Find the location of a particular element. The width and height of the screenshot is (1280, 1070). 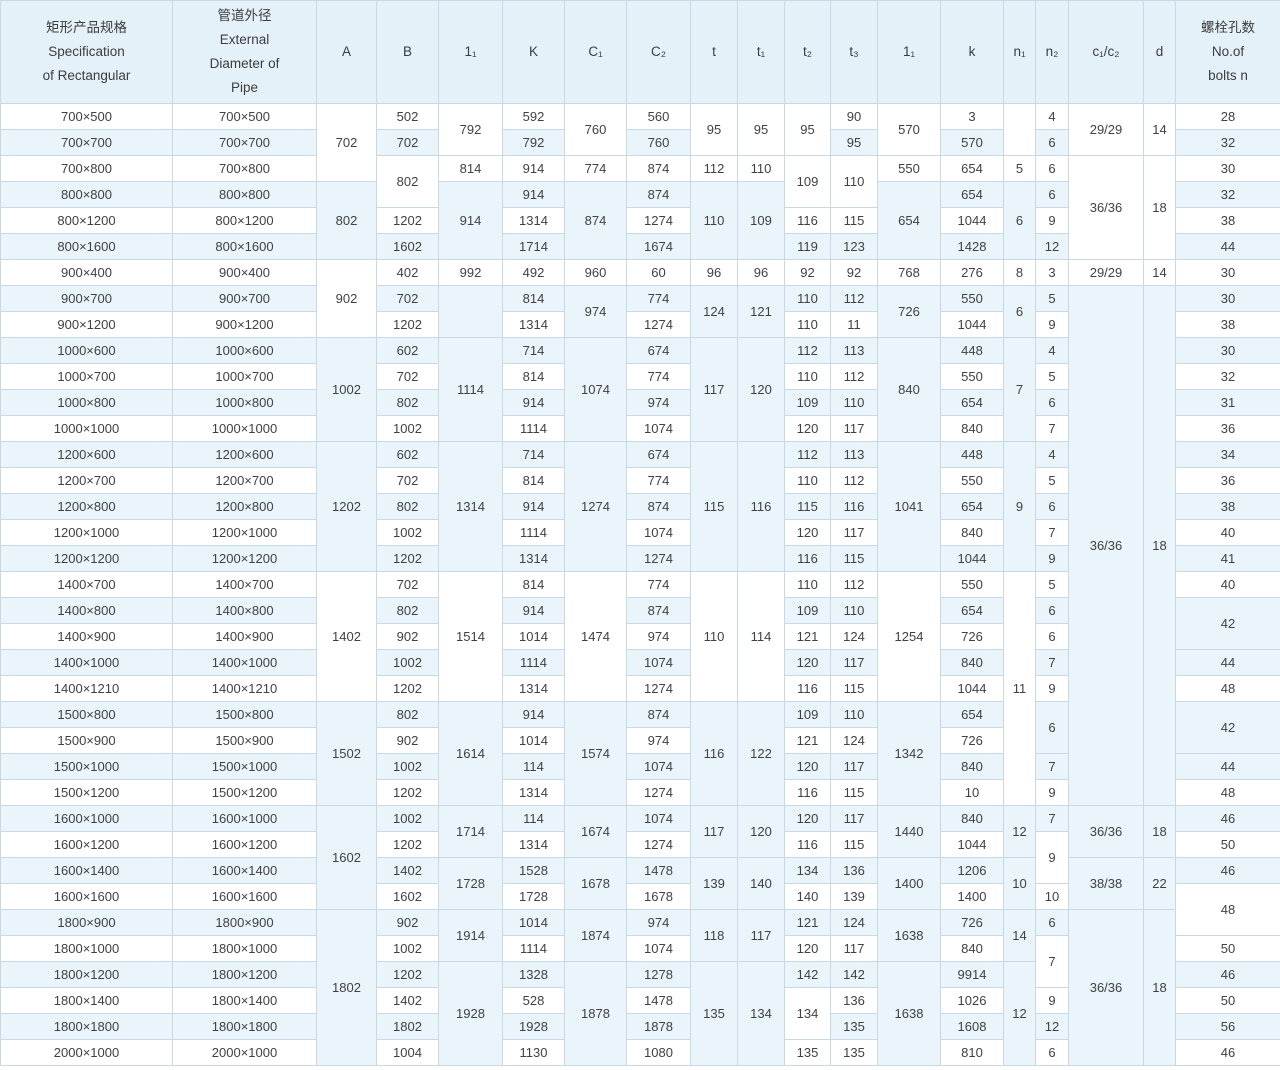

cell-bolts: 44 is located at coordinates (1227, 766).